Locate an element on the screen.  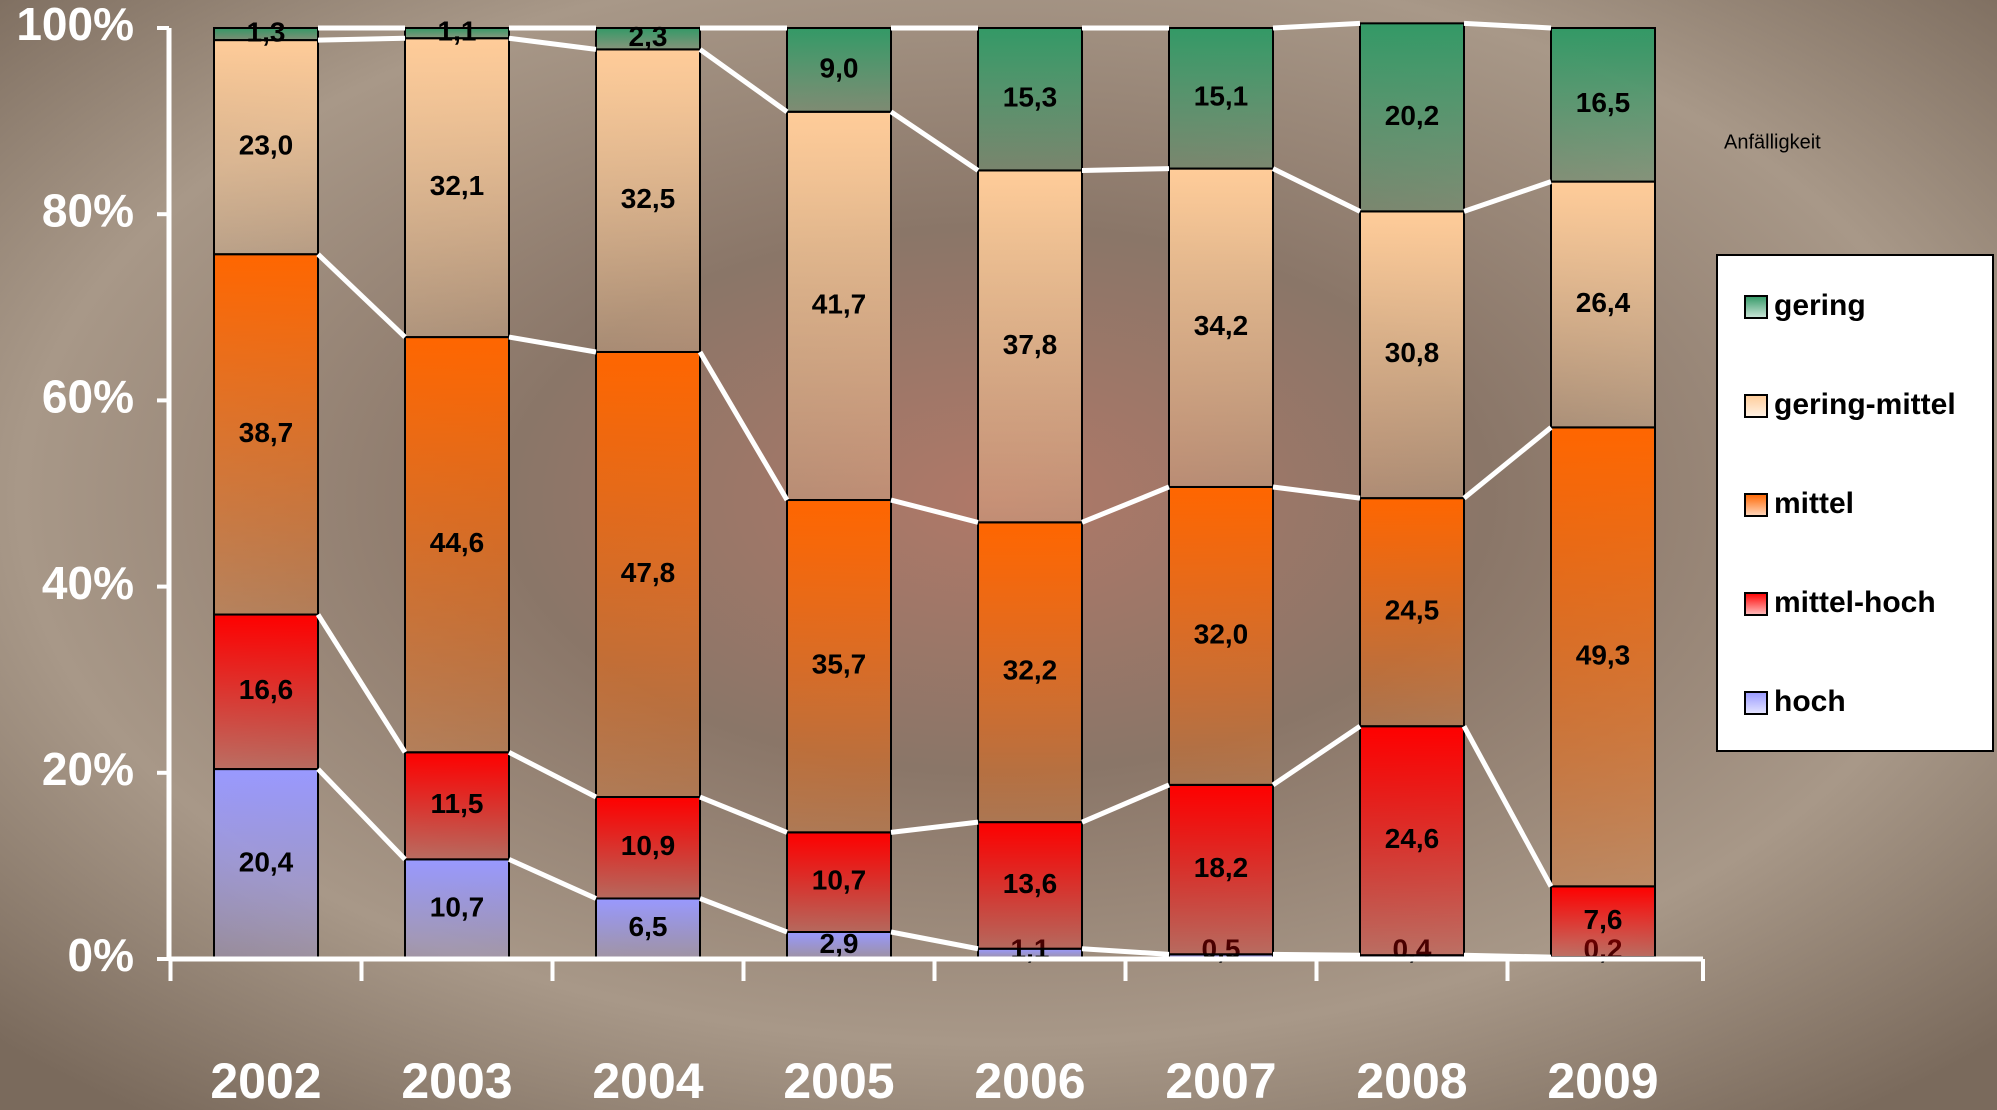
data-label: 15,1 is located at coordinates (1221, 96).